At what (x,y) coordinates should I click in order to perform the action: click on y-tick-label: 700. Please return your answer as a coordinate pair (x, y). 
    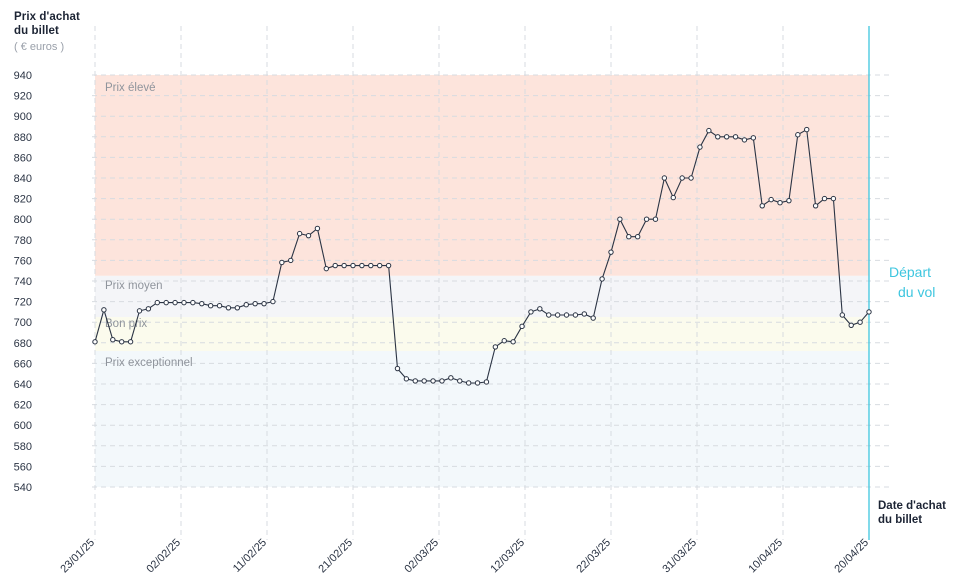
    Looking at the image, I should click on (23, 323).